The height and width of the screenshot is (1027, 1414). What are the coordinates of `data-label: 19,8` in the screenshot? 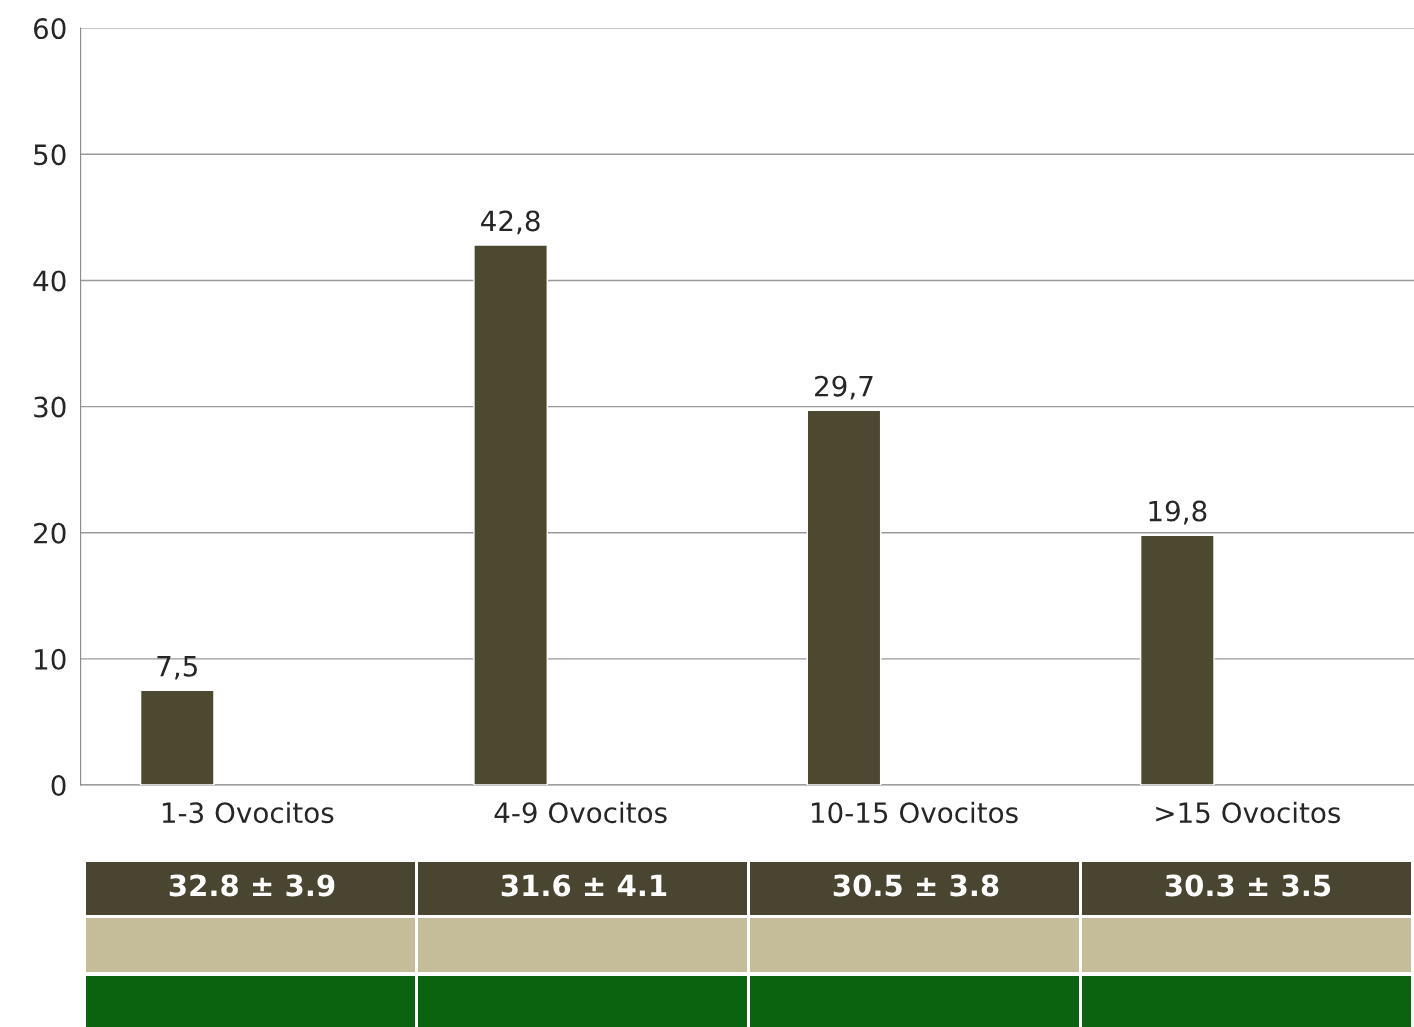 It's located at (1178, 512).